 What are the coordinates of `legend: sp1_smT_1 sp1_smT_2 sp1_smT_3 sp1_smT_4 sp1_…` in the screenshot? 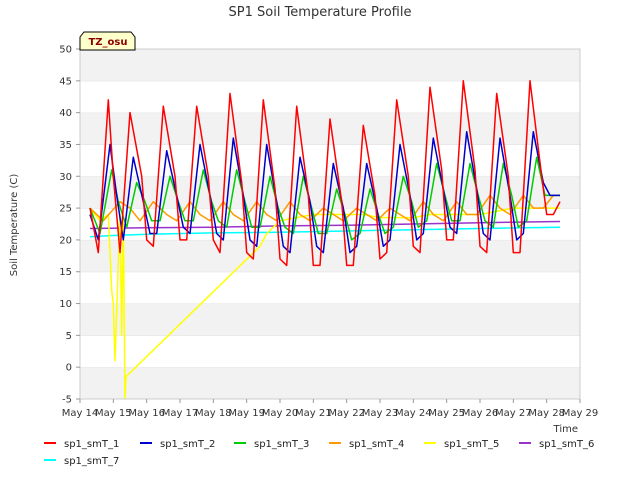 It's located at (319, 453).